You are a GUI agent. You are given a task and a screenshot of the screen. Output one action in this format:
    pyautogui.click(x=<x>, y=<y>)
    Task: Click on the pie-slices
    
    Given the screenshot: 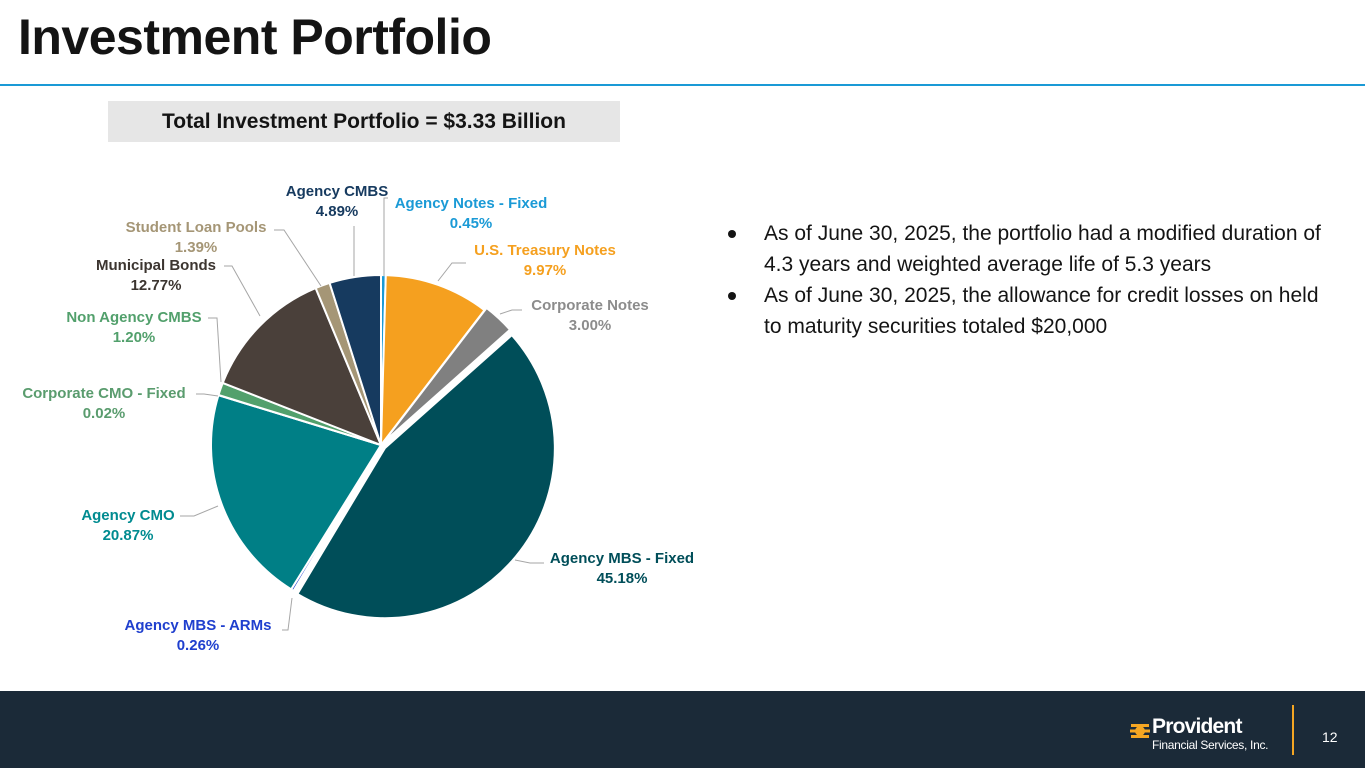 What is the action you would take?
    pyautogui.click(x=383, y=446)
    